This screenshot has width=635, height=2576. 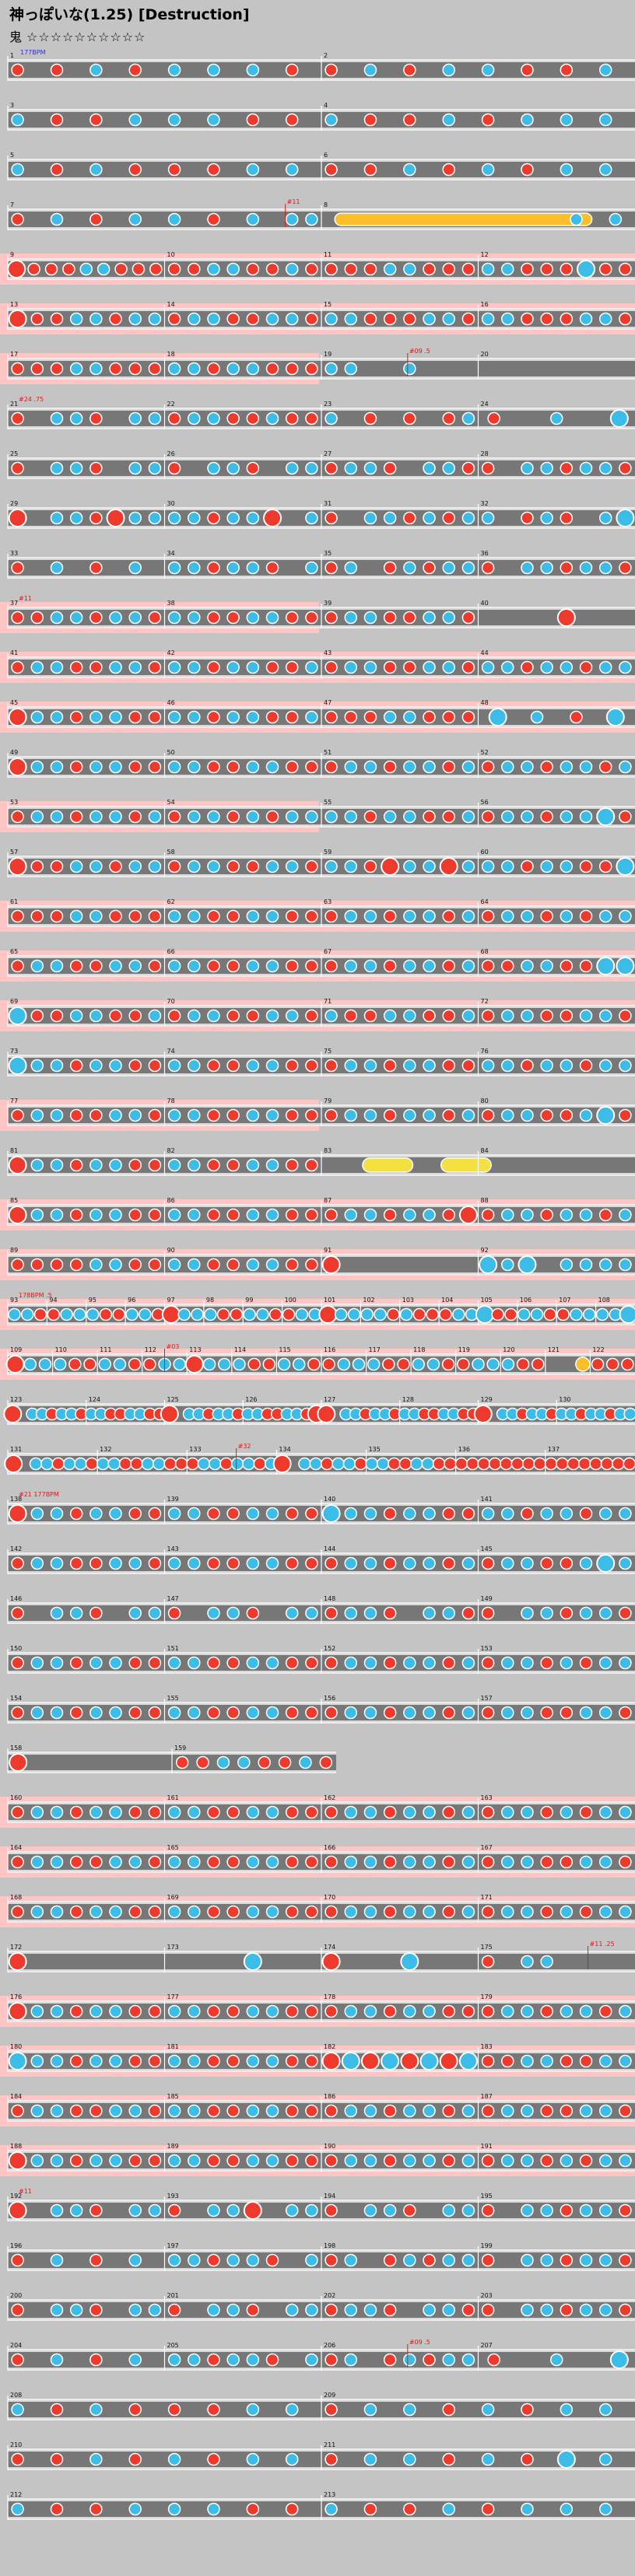 What do you see at coordinates (14, 652) in the screenshot?
I see `measure-number: 41` at bounding box center [14, 652].